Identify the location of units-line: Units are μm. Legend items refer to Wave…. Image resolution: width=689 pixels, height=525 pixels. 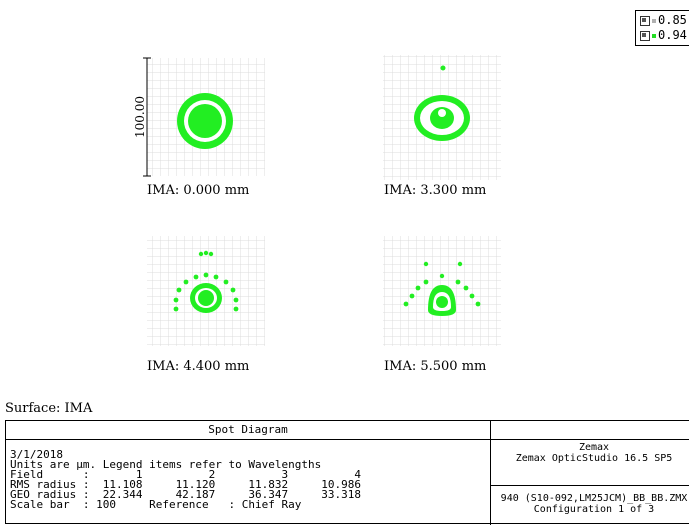
(166, 464).